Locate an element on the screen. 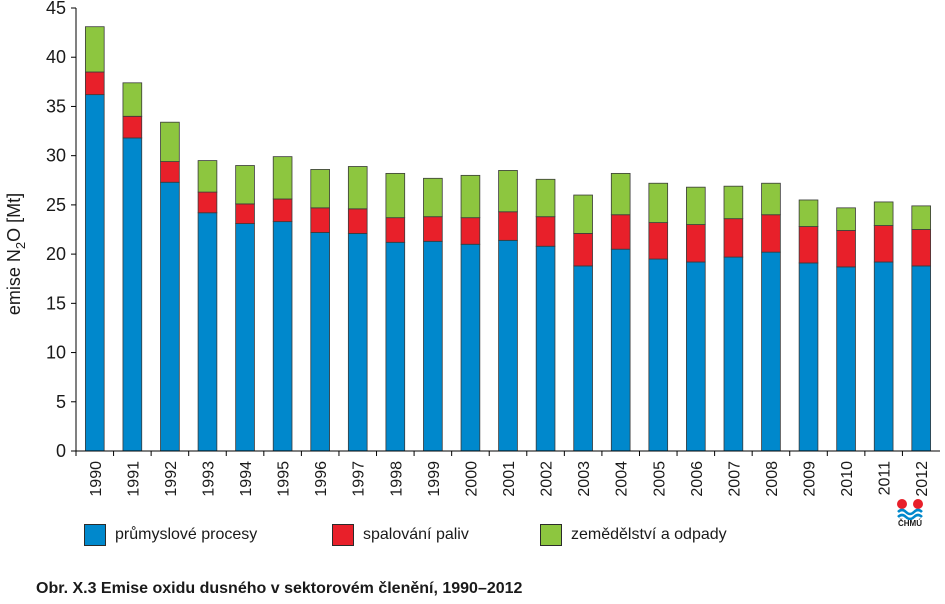 This screenshot has height=604, width=945. bar-prumyslove-procesy-1998 is located at coordinates (395, 346).